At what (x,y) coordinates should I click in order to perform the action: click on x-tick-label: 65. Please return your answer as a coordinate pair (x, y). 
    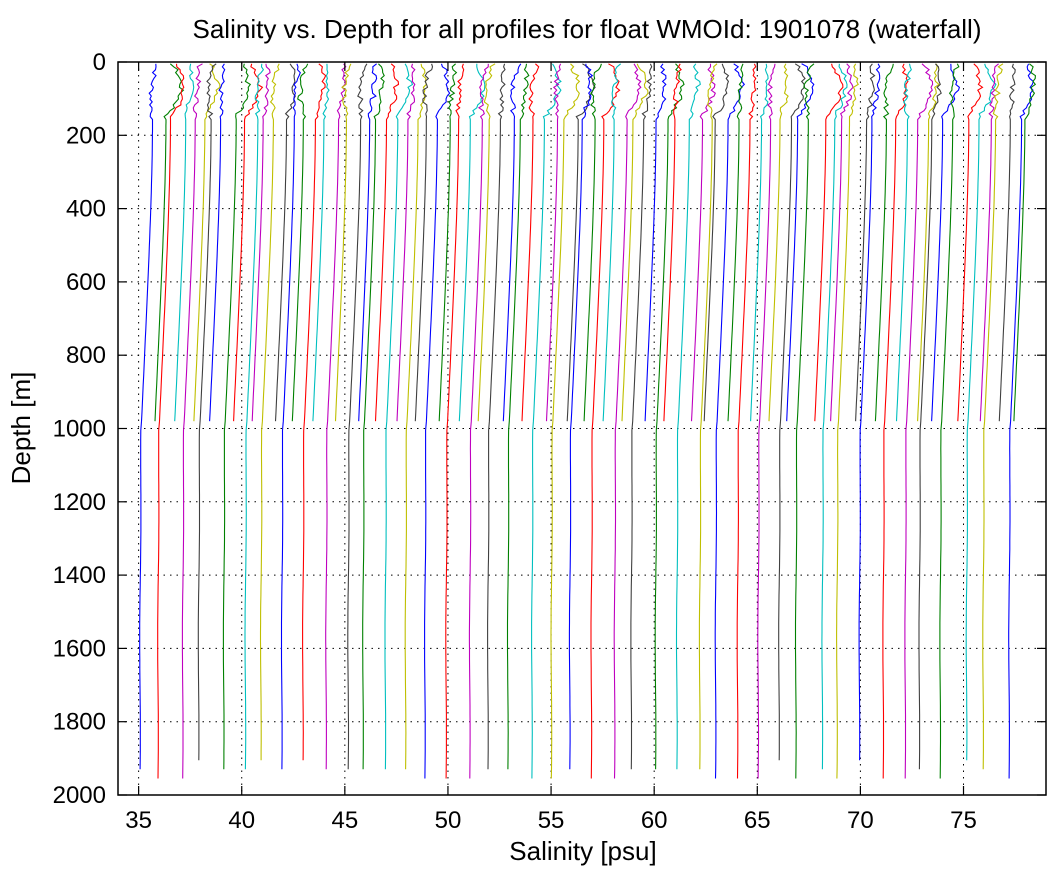
    Looking at the image, I should click on (757, 820).